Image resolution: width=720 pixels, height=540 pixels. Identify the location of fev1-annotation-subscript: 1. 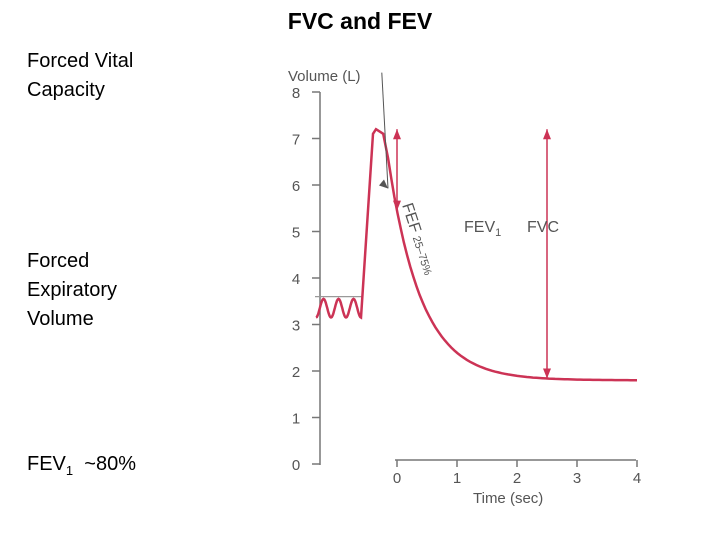
(498, 233).